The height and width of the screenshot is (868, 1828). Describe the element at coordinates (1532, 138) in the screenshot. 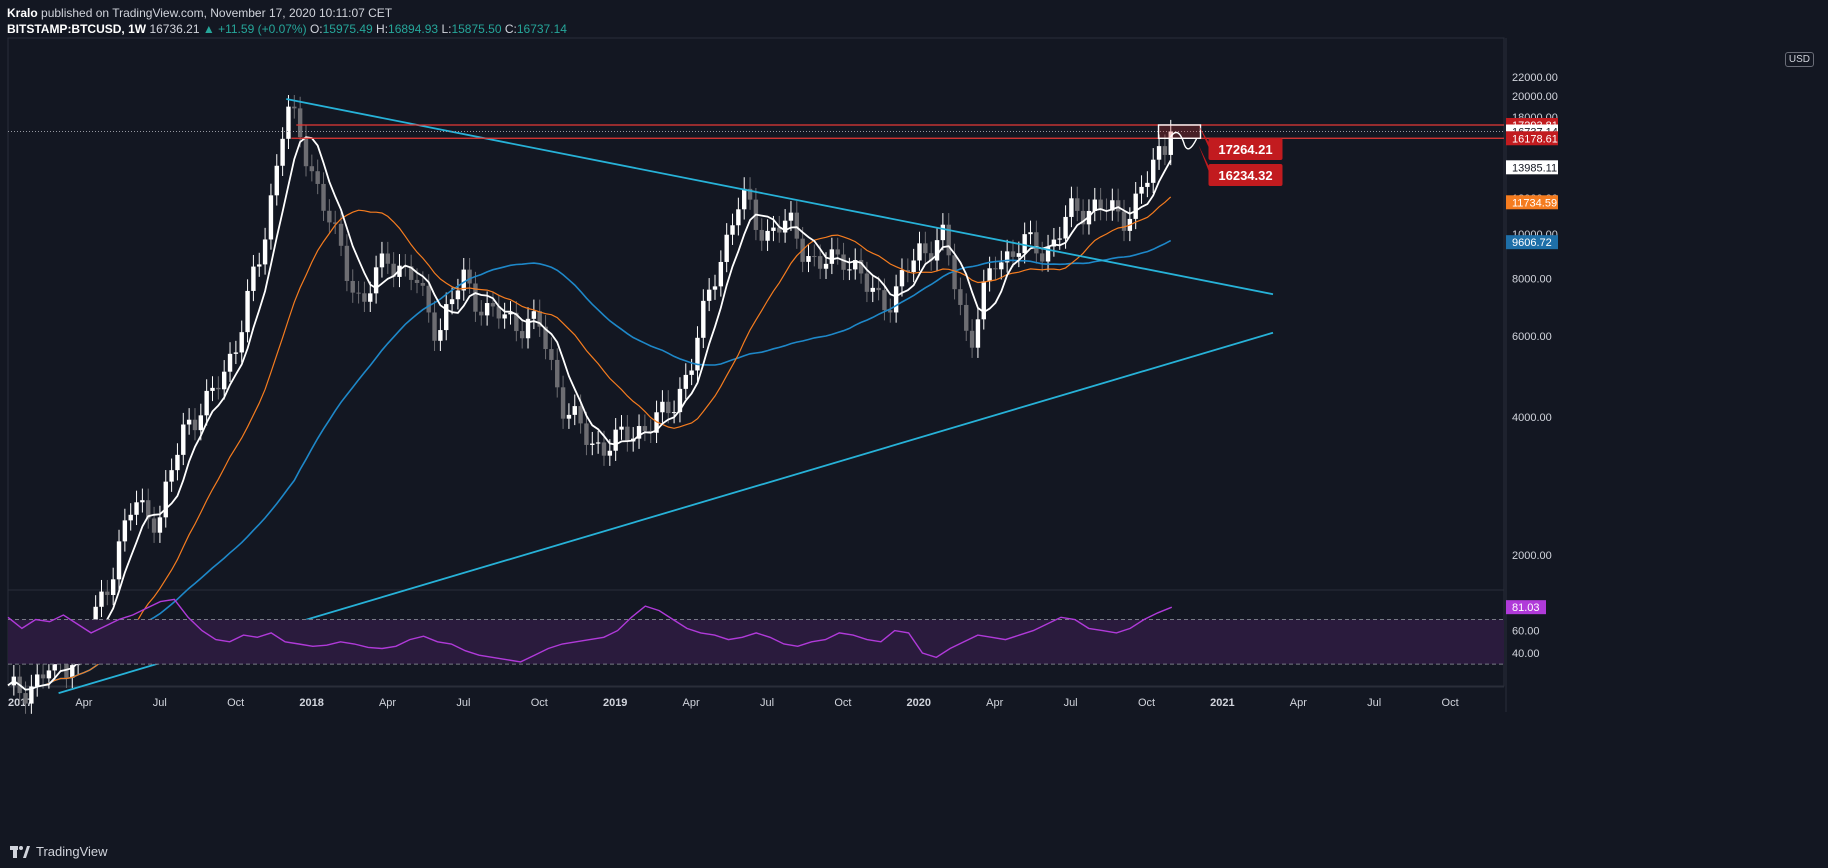

I see `resistance-badge-bg` at that location.